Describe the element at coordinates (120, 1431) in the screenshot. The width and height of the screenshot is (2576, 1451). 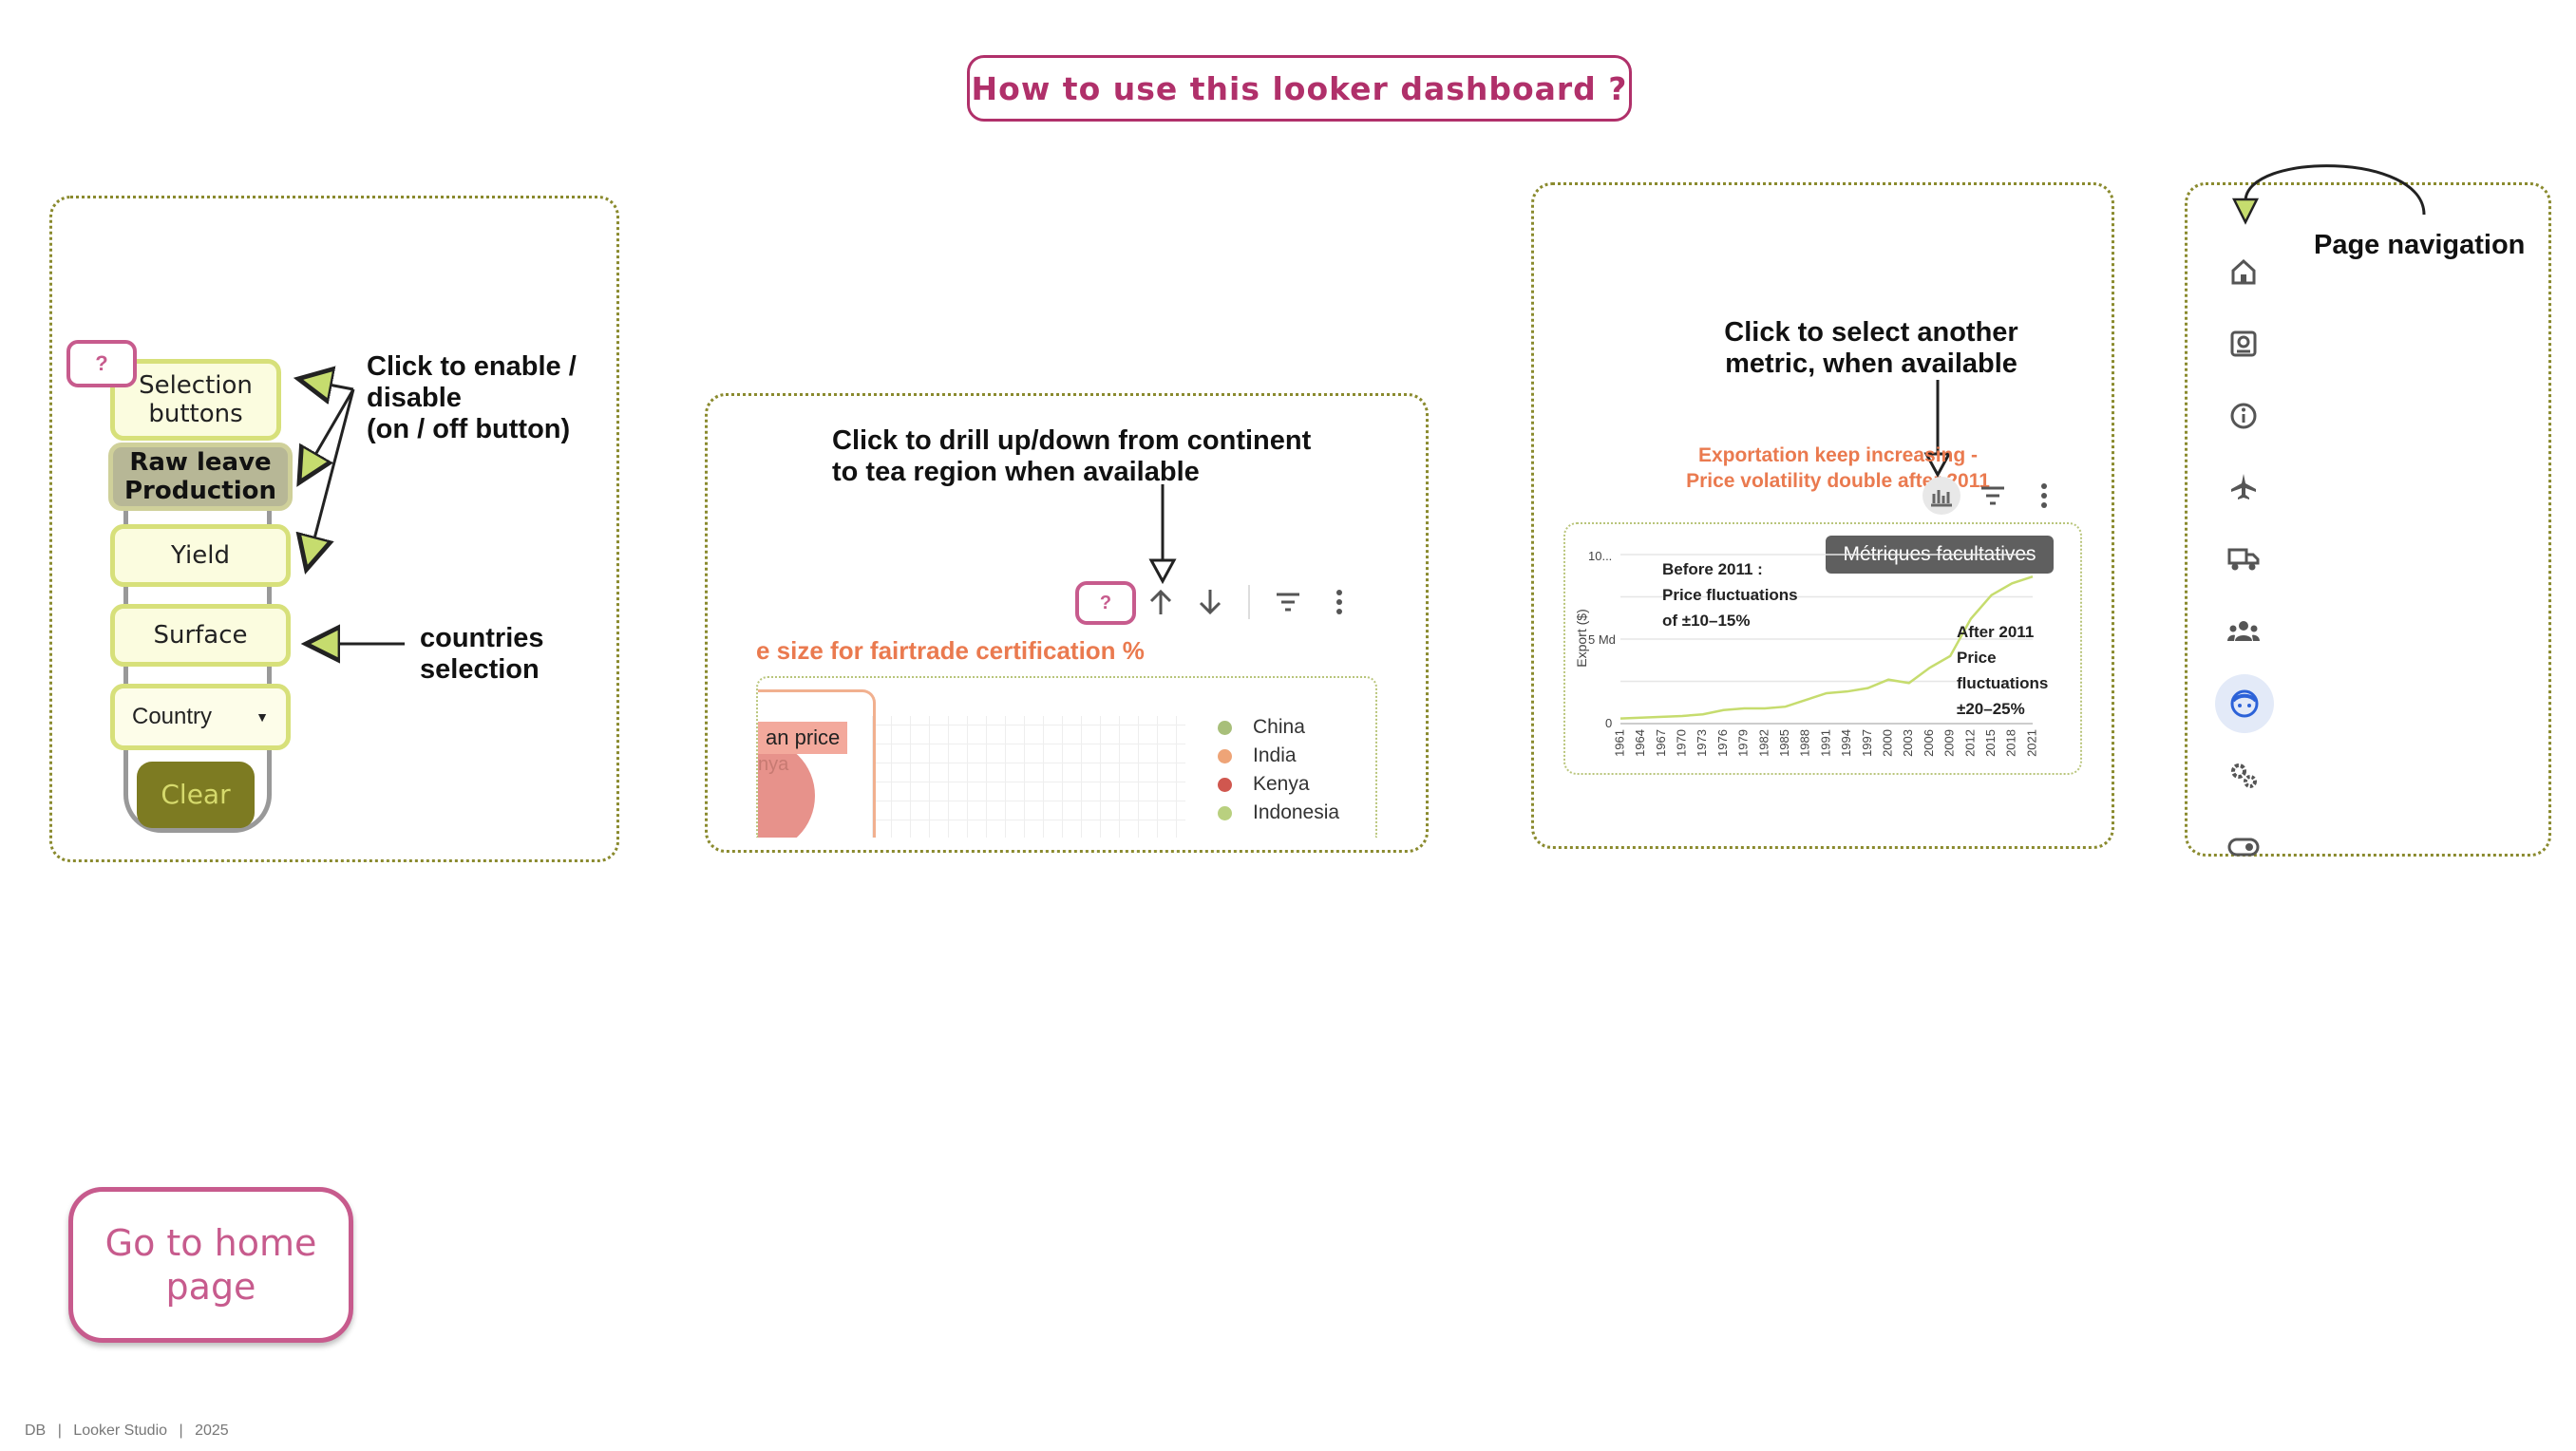
I see `footer-app: Looker Studio` at that location.